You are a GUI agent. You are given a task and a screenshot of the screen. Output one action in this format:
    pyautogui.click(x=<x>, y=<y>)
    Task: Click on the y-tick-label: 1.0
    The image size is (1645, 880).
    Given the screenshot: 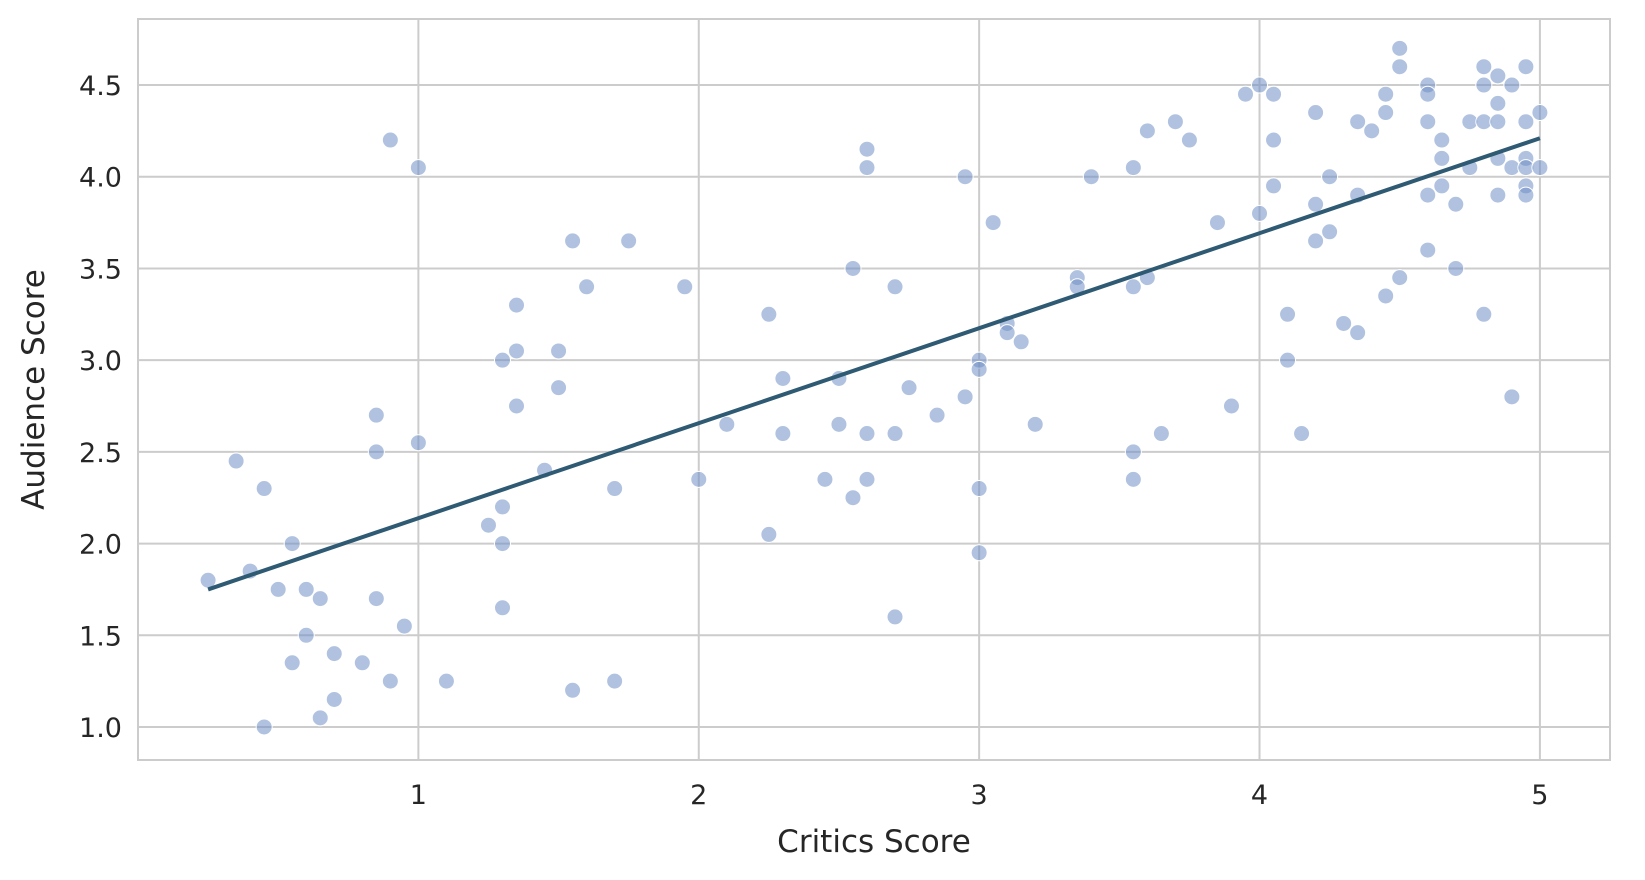 What is the action you would take?
    pyautogui.click(x=100, y=728)
    